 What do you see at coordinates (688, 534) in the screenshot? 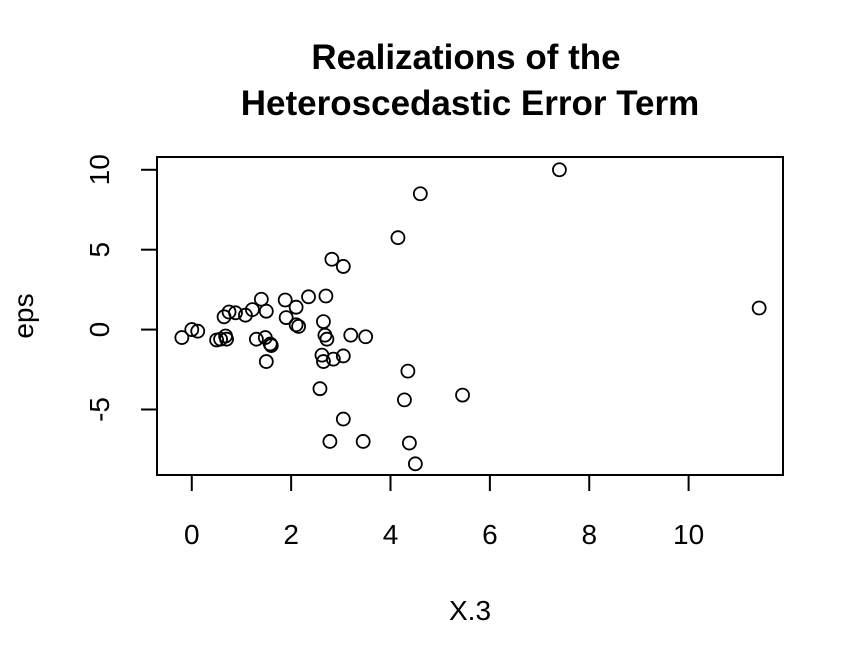
I see `x-tick-label: 10` at bounding box center [688, 534].